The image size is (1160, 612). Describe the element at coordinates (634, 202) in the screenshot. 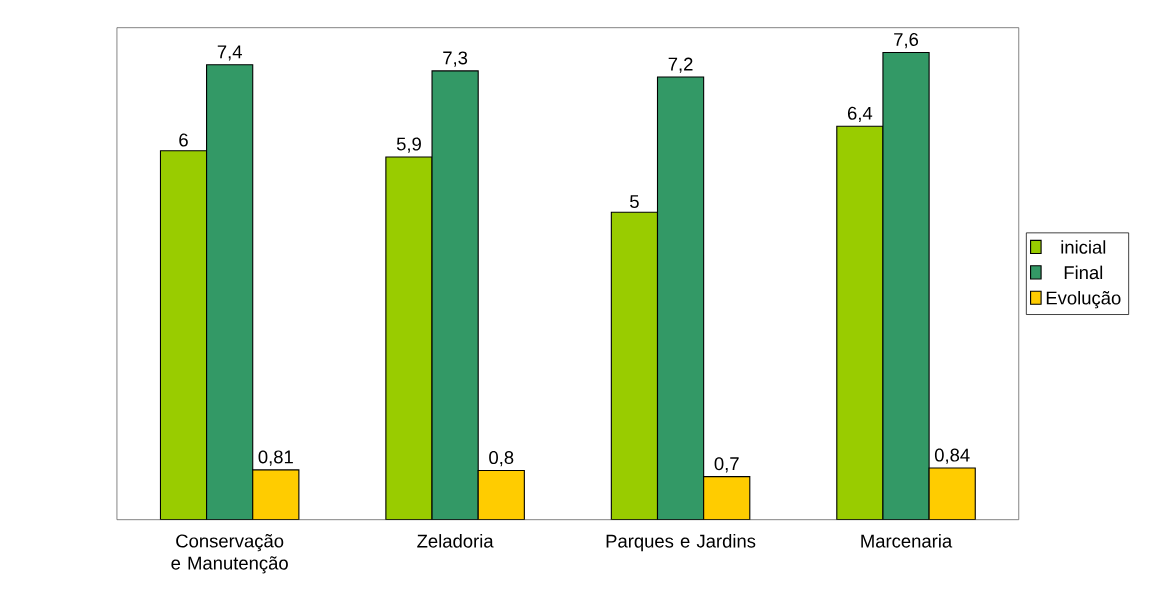

I see `data-label: 5` at that location.